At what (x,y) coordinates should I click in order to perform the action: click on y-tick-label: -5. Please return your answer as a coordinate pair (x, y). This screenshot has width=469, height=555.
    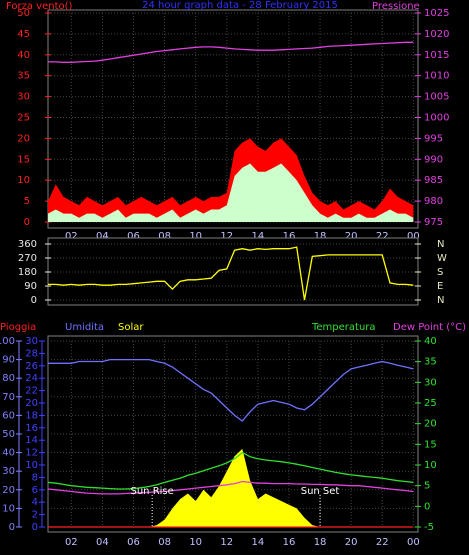
    Looking at the image, I should click on (429, 527).